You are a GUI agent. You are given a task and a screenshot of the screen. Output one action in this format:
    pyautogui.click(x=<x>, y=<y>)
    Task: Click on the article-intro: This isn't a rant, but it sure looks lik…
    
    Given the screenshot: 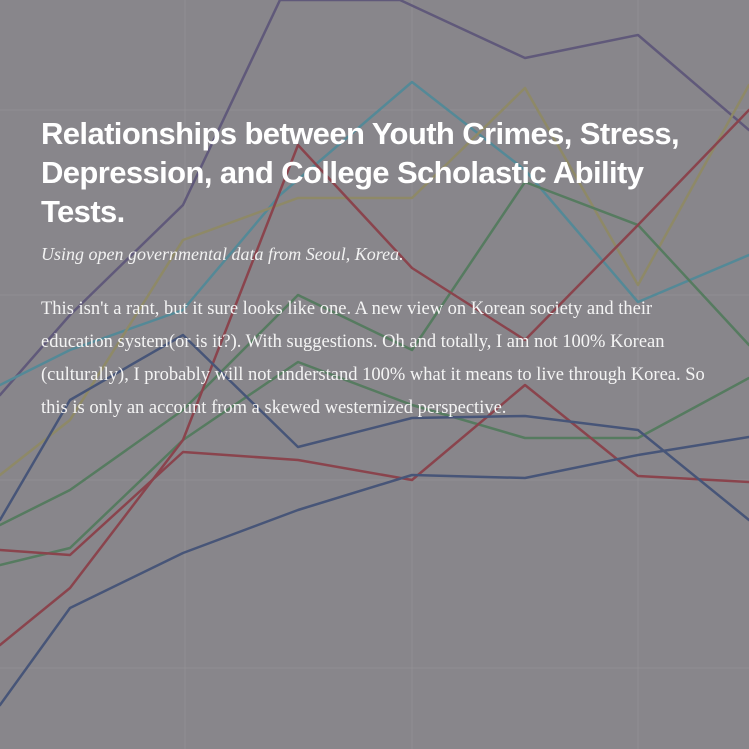 What is the action you would take?
    pyautogui.click(x=373, y=358)
    